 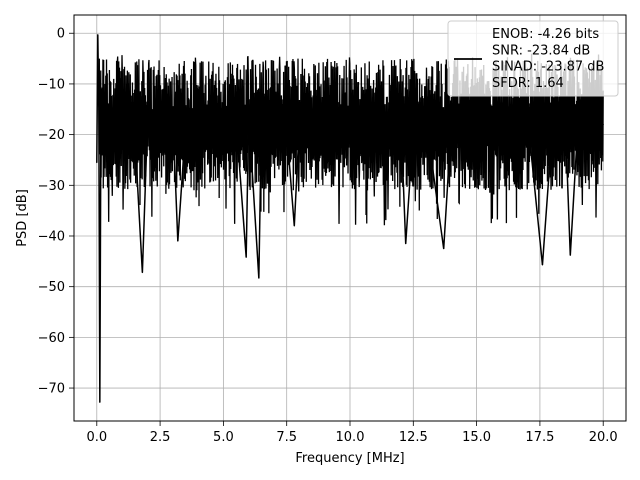 I want to click on x-axis-label: Frequency [MHz], so click(x=349, y=458).